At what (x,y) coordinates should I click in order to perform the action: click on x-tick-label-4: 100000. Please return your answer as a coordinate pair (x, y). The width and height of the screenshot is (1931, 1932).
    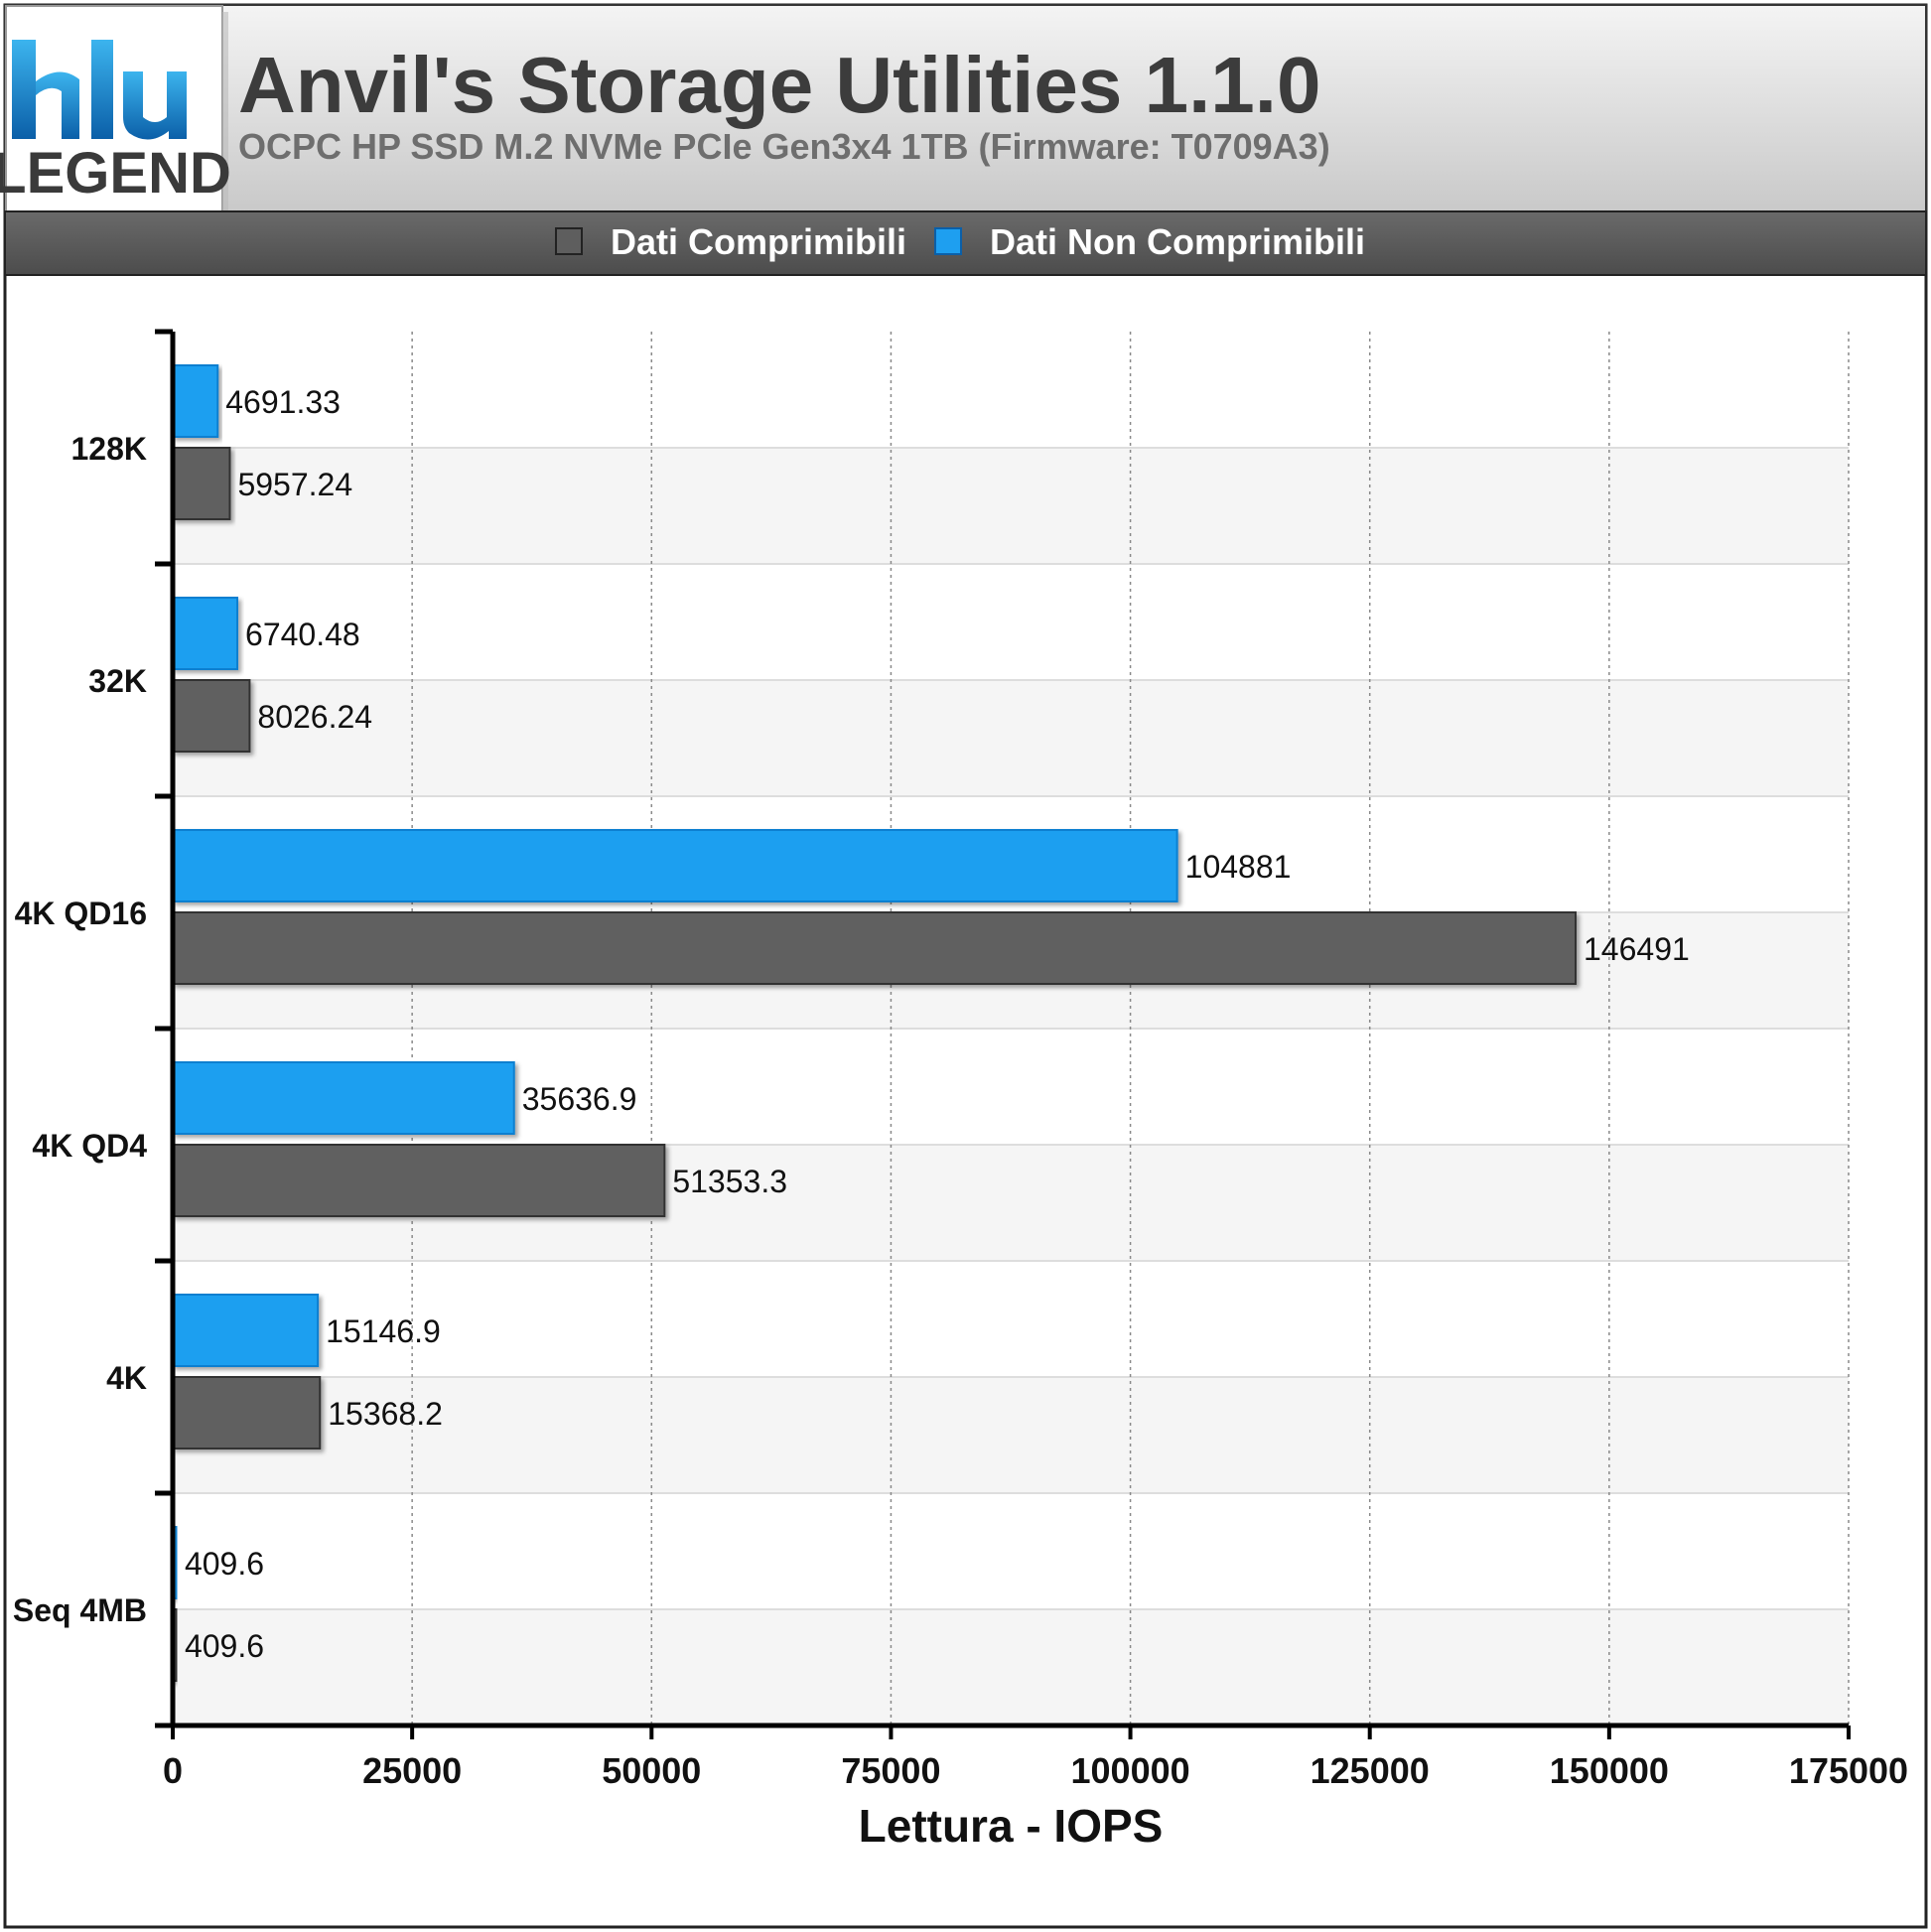
    Looking at the image, I should click on (1130, 1770).